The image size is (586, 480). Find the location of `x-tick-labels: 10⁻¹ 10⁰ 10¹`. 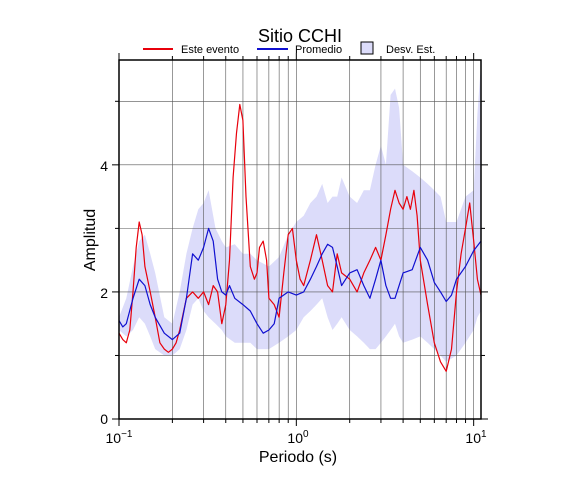

x-tick-labels: 10⁻¹ 10⁰ 10¹ is located at coordinates (297, 437).